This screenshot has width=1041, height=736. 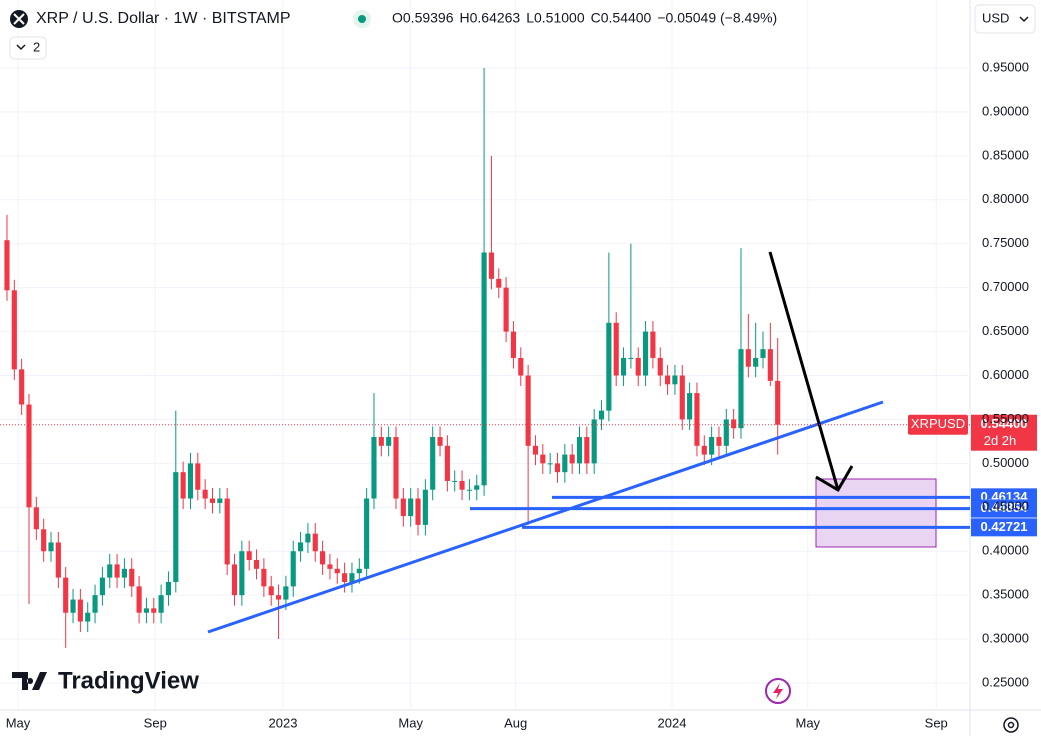 What do you see at coordinates (1005, 66) in the screenshot?
I see `y-tick-label: 0.95000` at bounding box center [1005, 66].